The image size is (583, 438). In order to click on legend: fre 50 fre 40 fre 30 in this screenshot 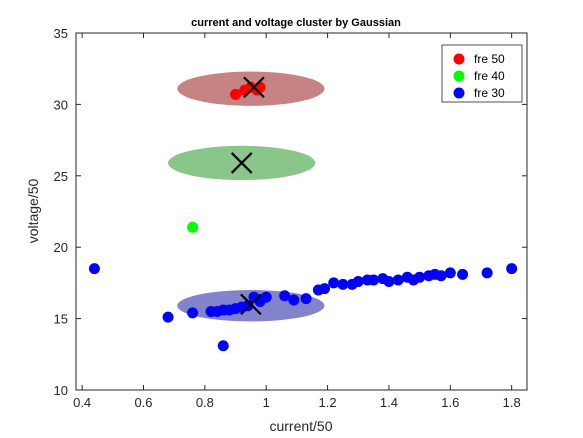, I will do `click(482, 73)`.